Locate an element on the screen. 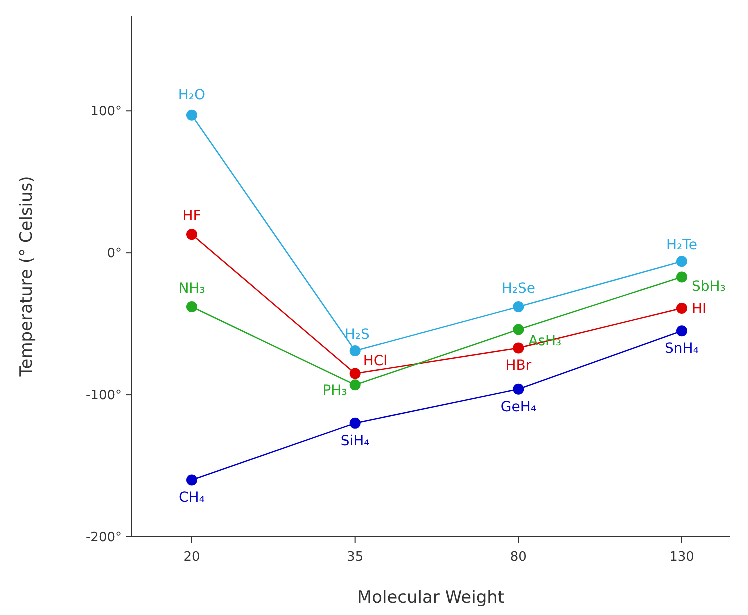 This screenshot has width=748, height=615. annotation: CH₄ is located at coordinates (192, 498).